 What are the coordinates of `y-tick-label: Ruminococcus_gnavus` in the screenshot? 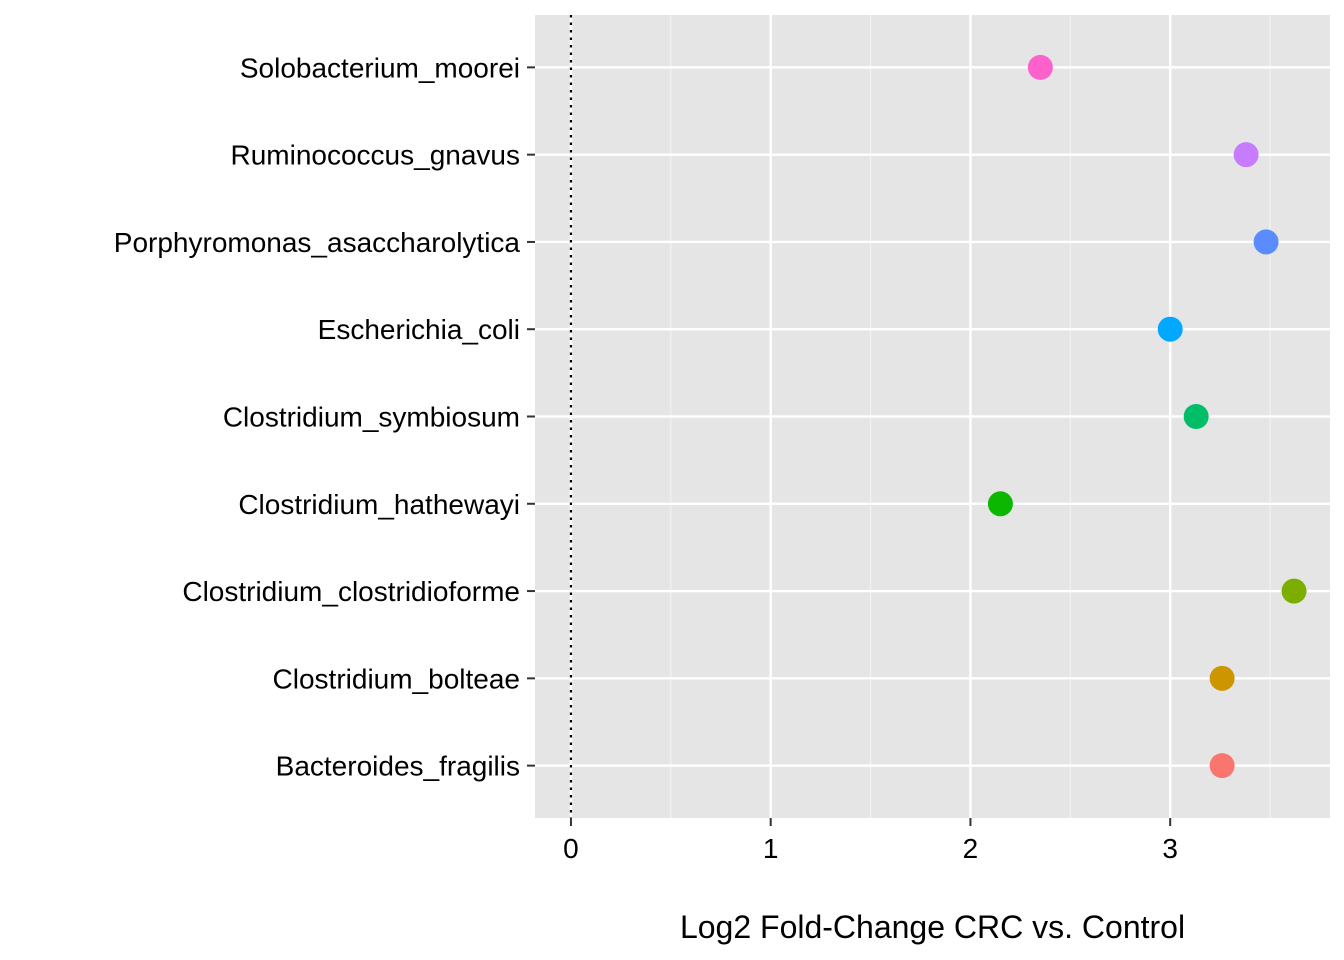 It's located at (376, 155).